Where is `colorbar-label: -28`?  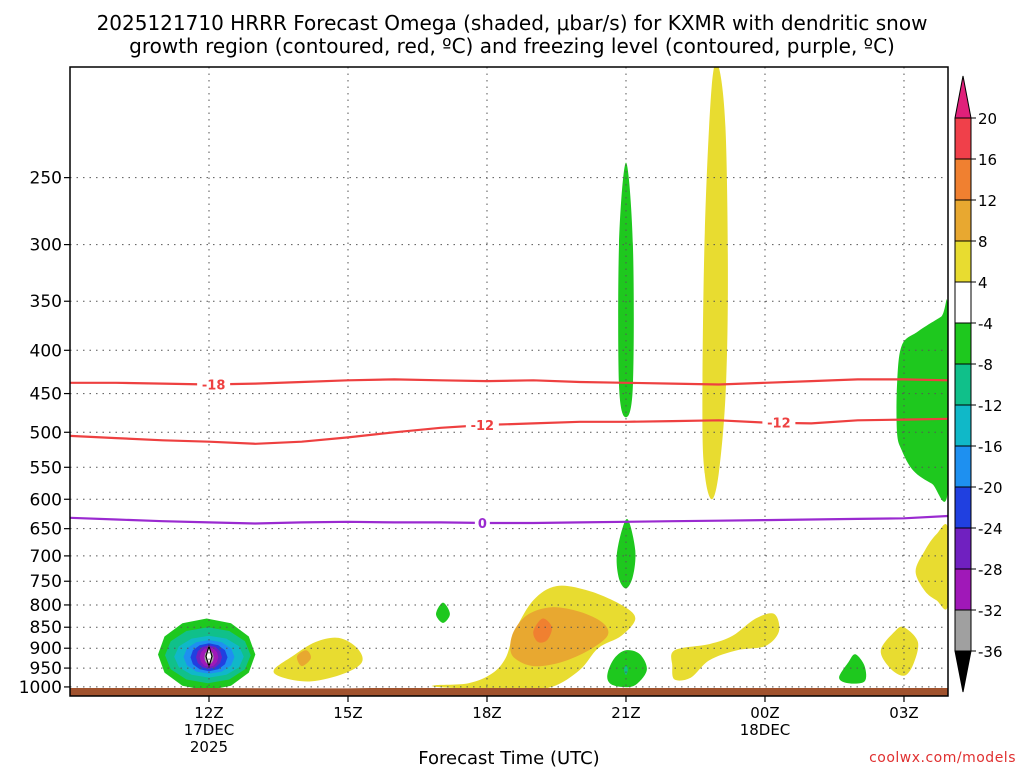 colorbar-label: -28 is located at coordinates (990, 570).